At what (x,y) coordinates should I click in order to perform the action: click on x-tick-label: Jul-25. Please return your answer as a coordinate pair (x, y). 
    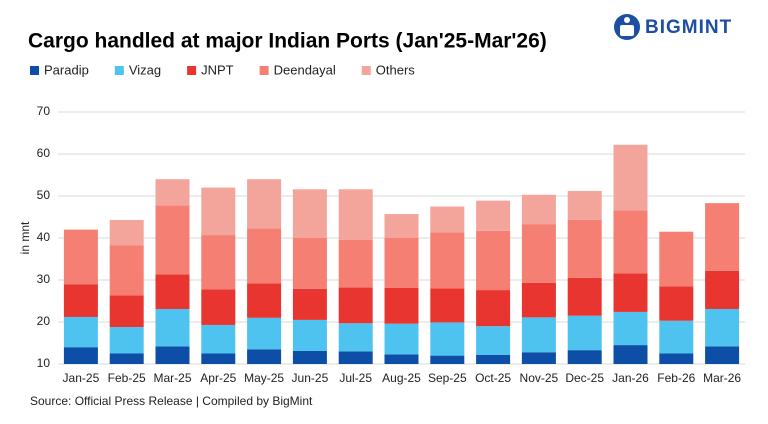
    Looking at the image, I should click on (355, 378).